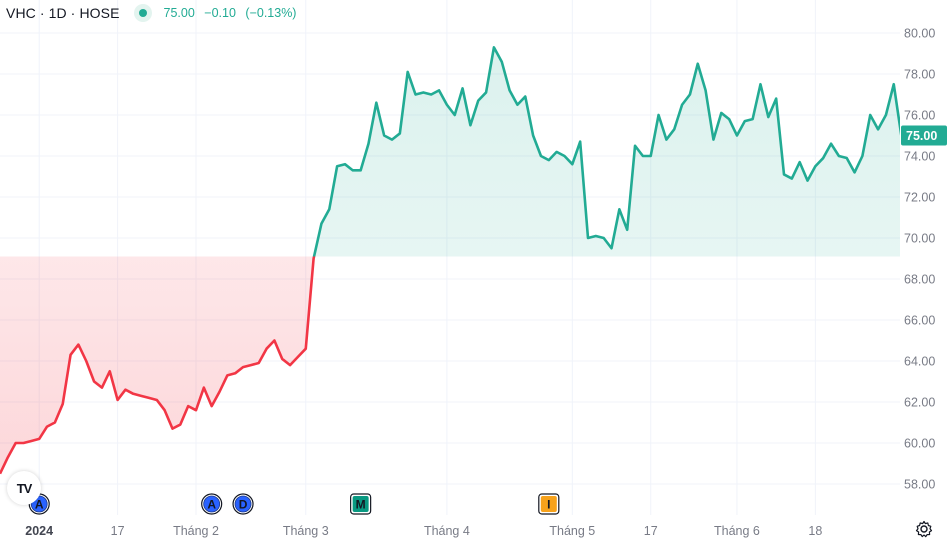 The height and width of the screenshot is (542, 947). Describe the element at coordinates (919, 116) in the screenshot. I see `y-tick-label: 76.00` at that location.